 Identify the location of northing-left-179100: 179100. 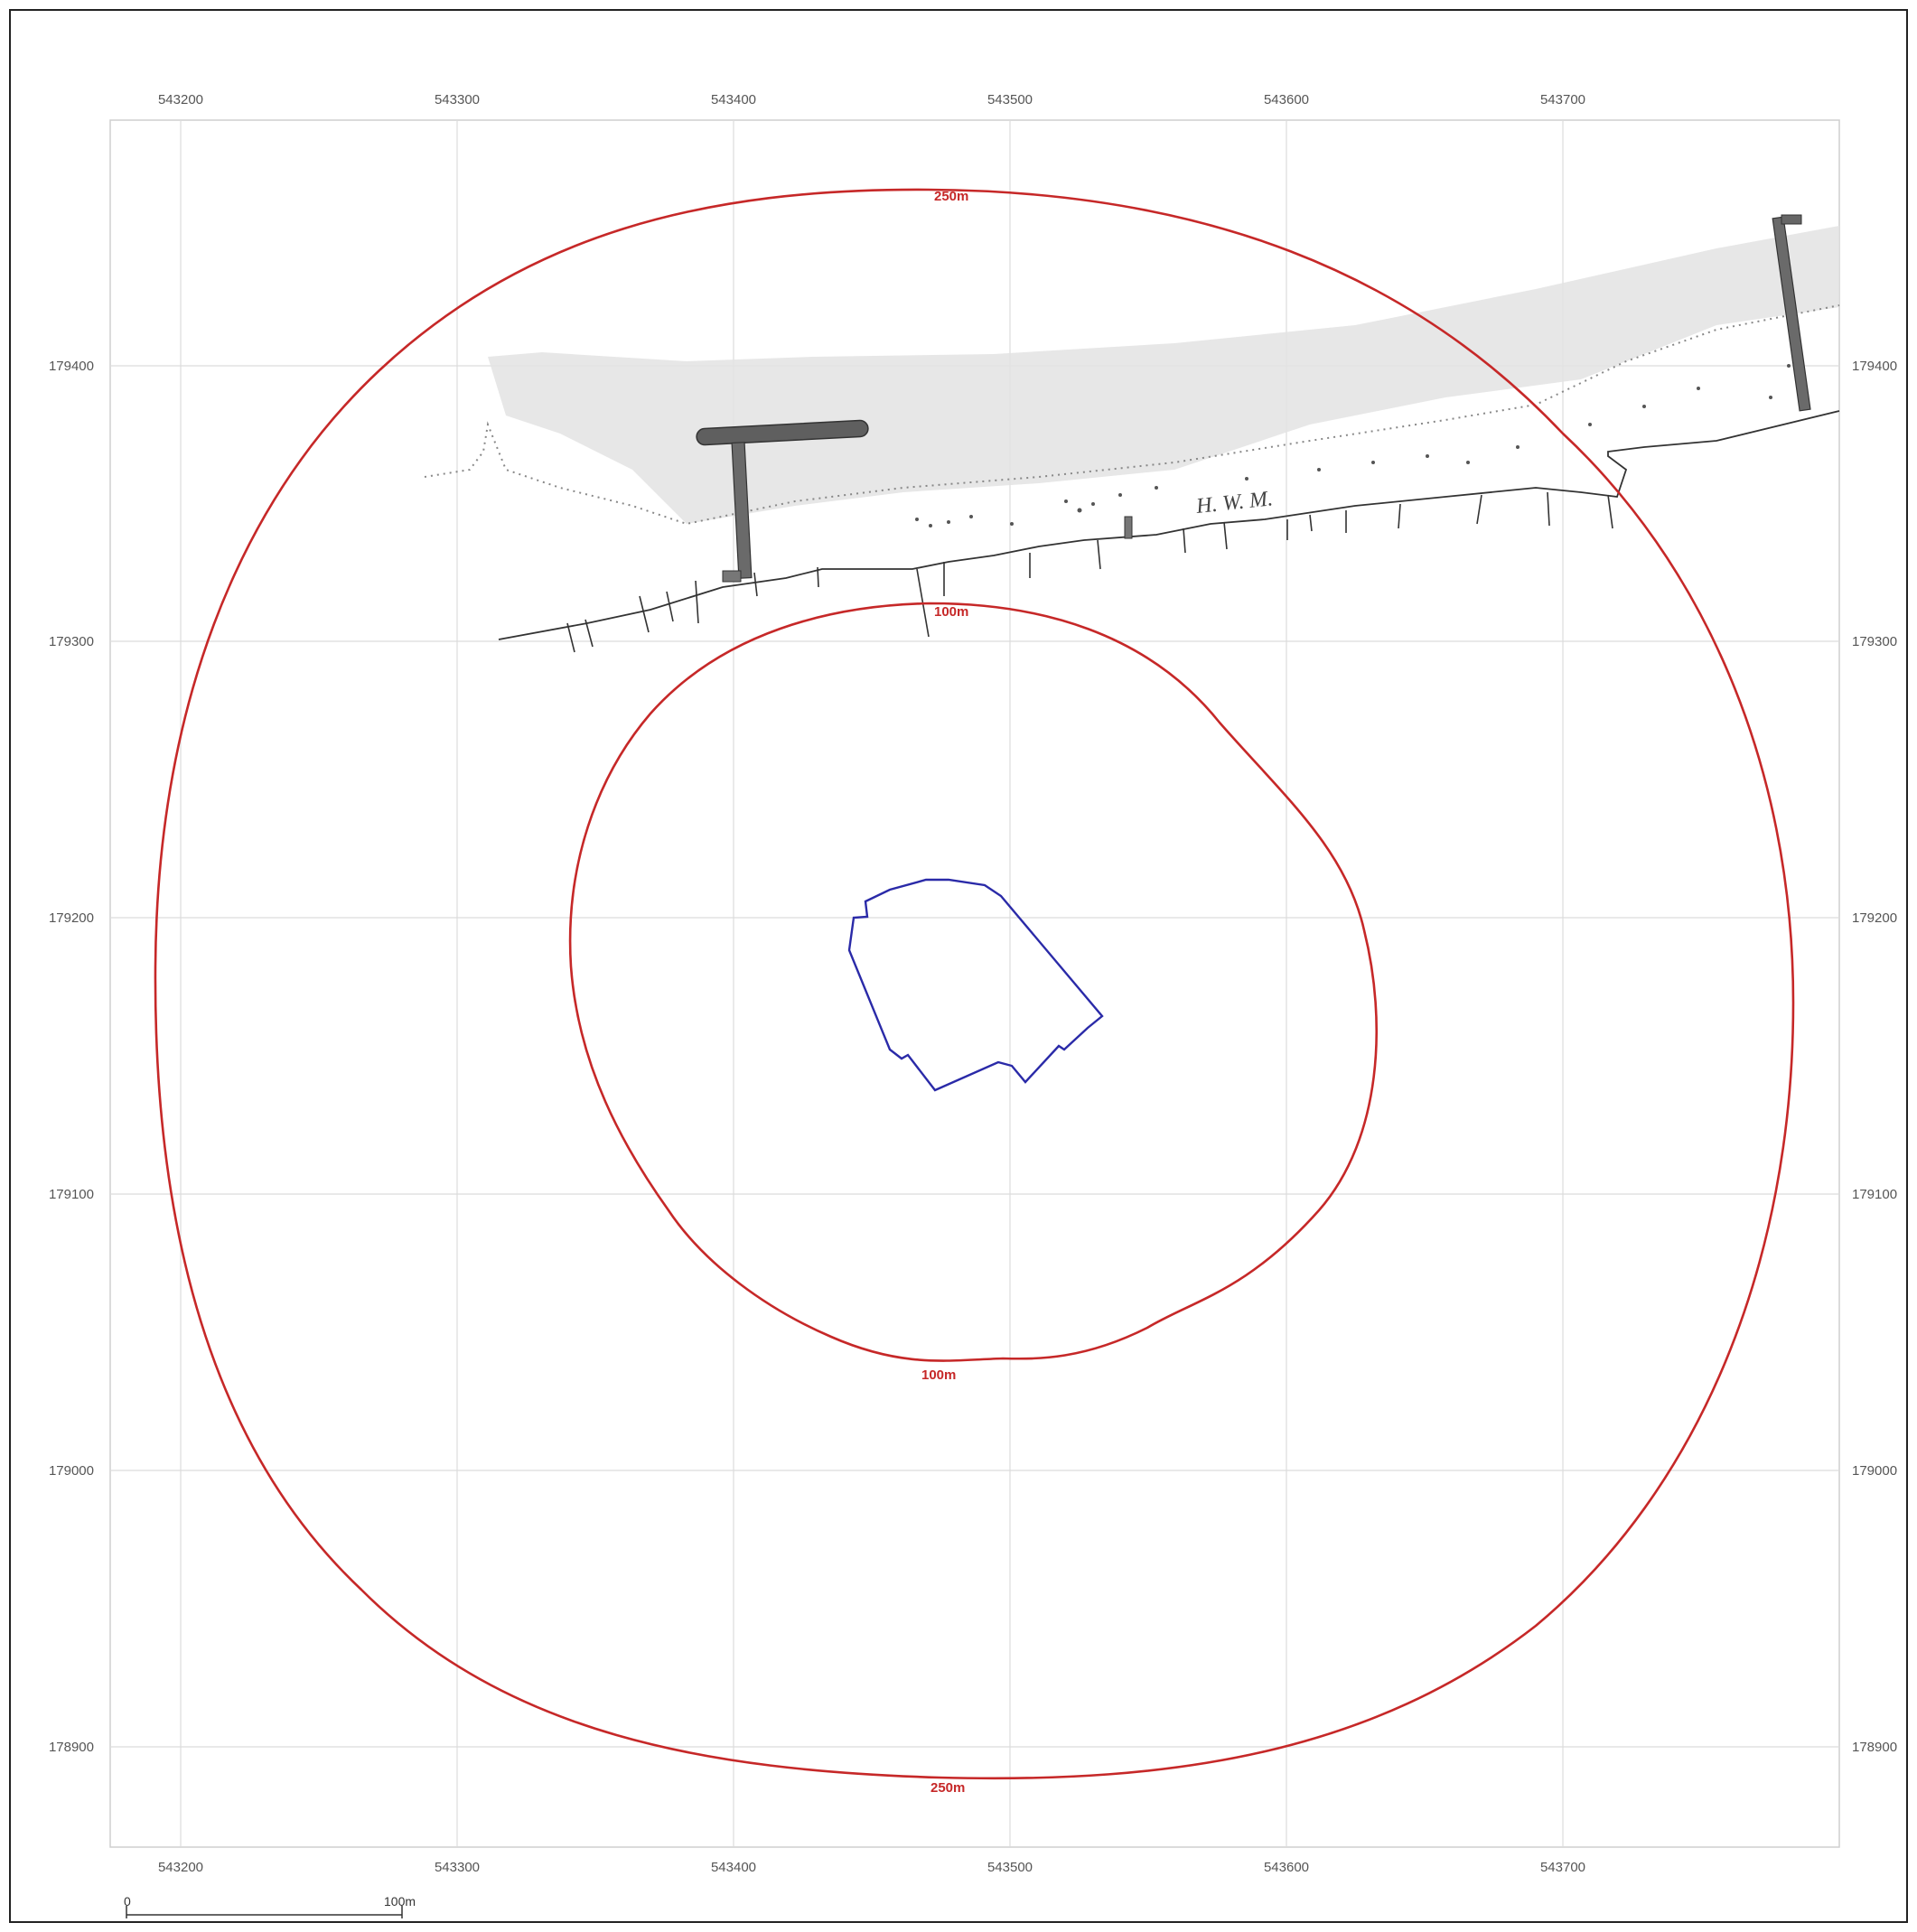
(71, 1194).